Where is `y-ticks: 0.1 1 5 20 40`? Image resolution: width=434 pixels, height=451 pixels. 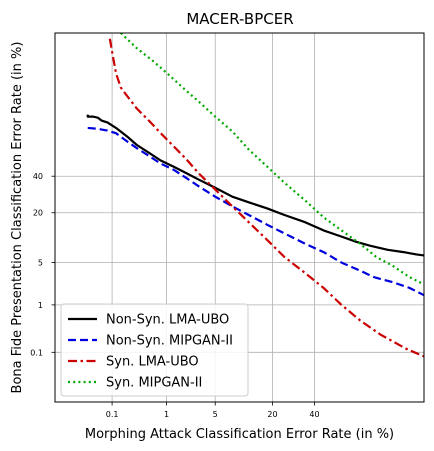
y-ticks: 0.1 1 5 20 40 is located at coordinates (42, 264).